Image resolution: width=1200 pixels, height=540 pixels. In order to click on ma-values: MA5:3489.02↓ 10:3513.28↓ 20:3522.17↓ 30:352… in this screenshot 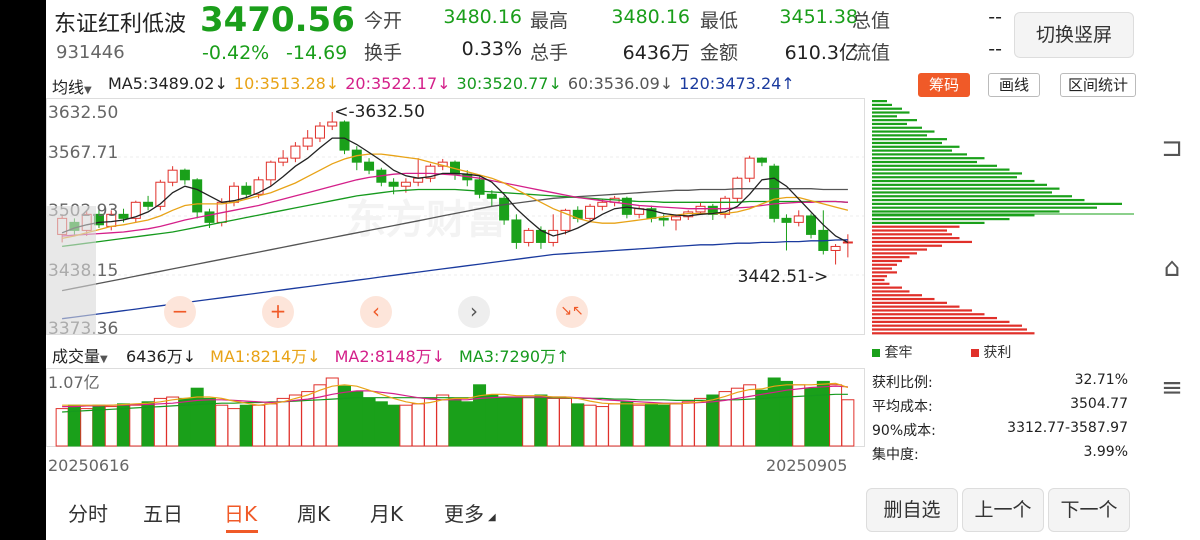, I will do `click(454, 83)`.